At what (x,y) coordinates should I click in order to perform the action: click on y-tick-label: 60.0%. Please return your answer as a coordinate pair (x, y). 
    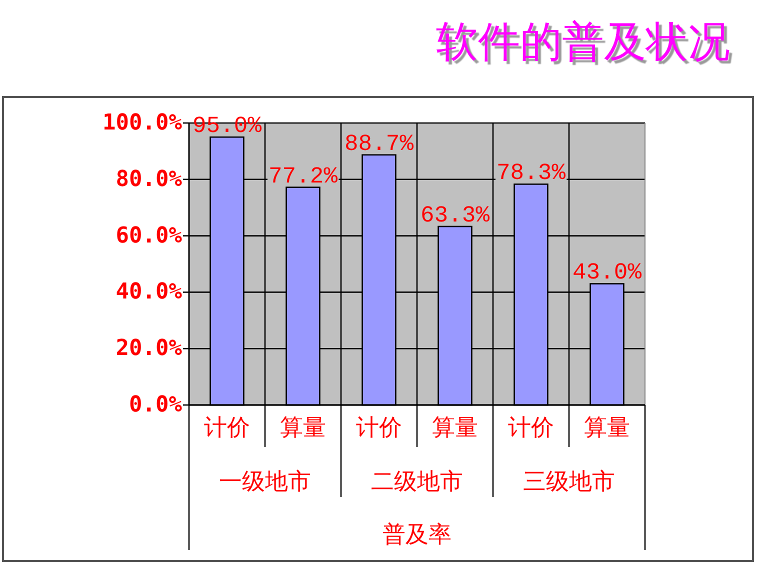
    Looking at the image, I should click on (149, 235).